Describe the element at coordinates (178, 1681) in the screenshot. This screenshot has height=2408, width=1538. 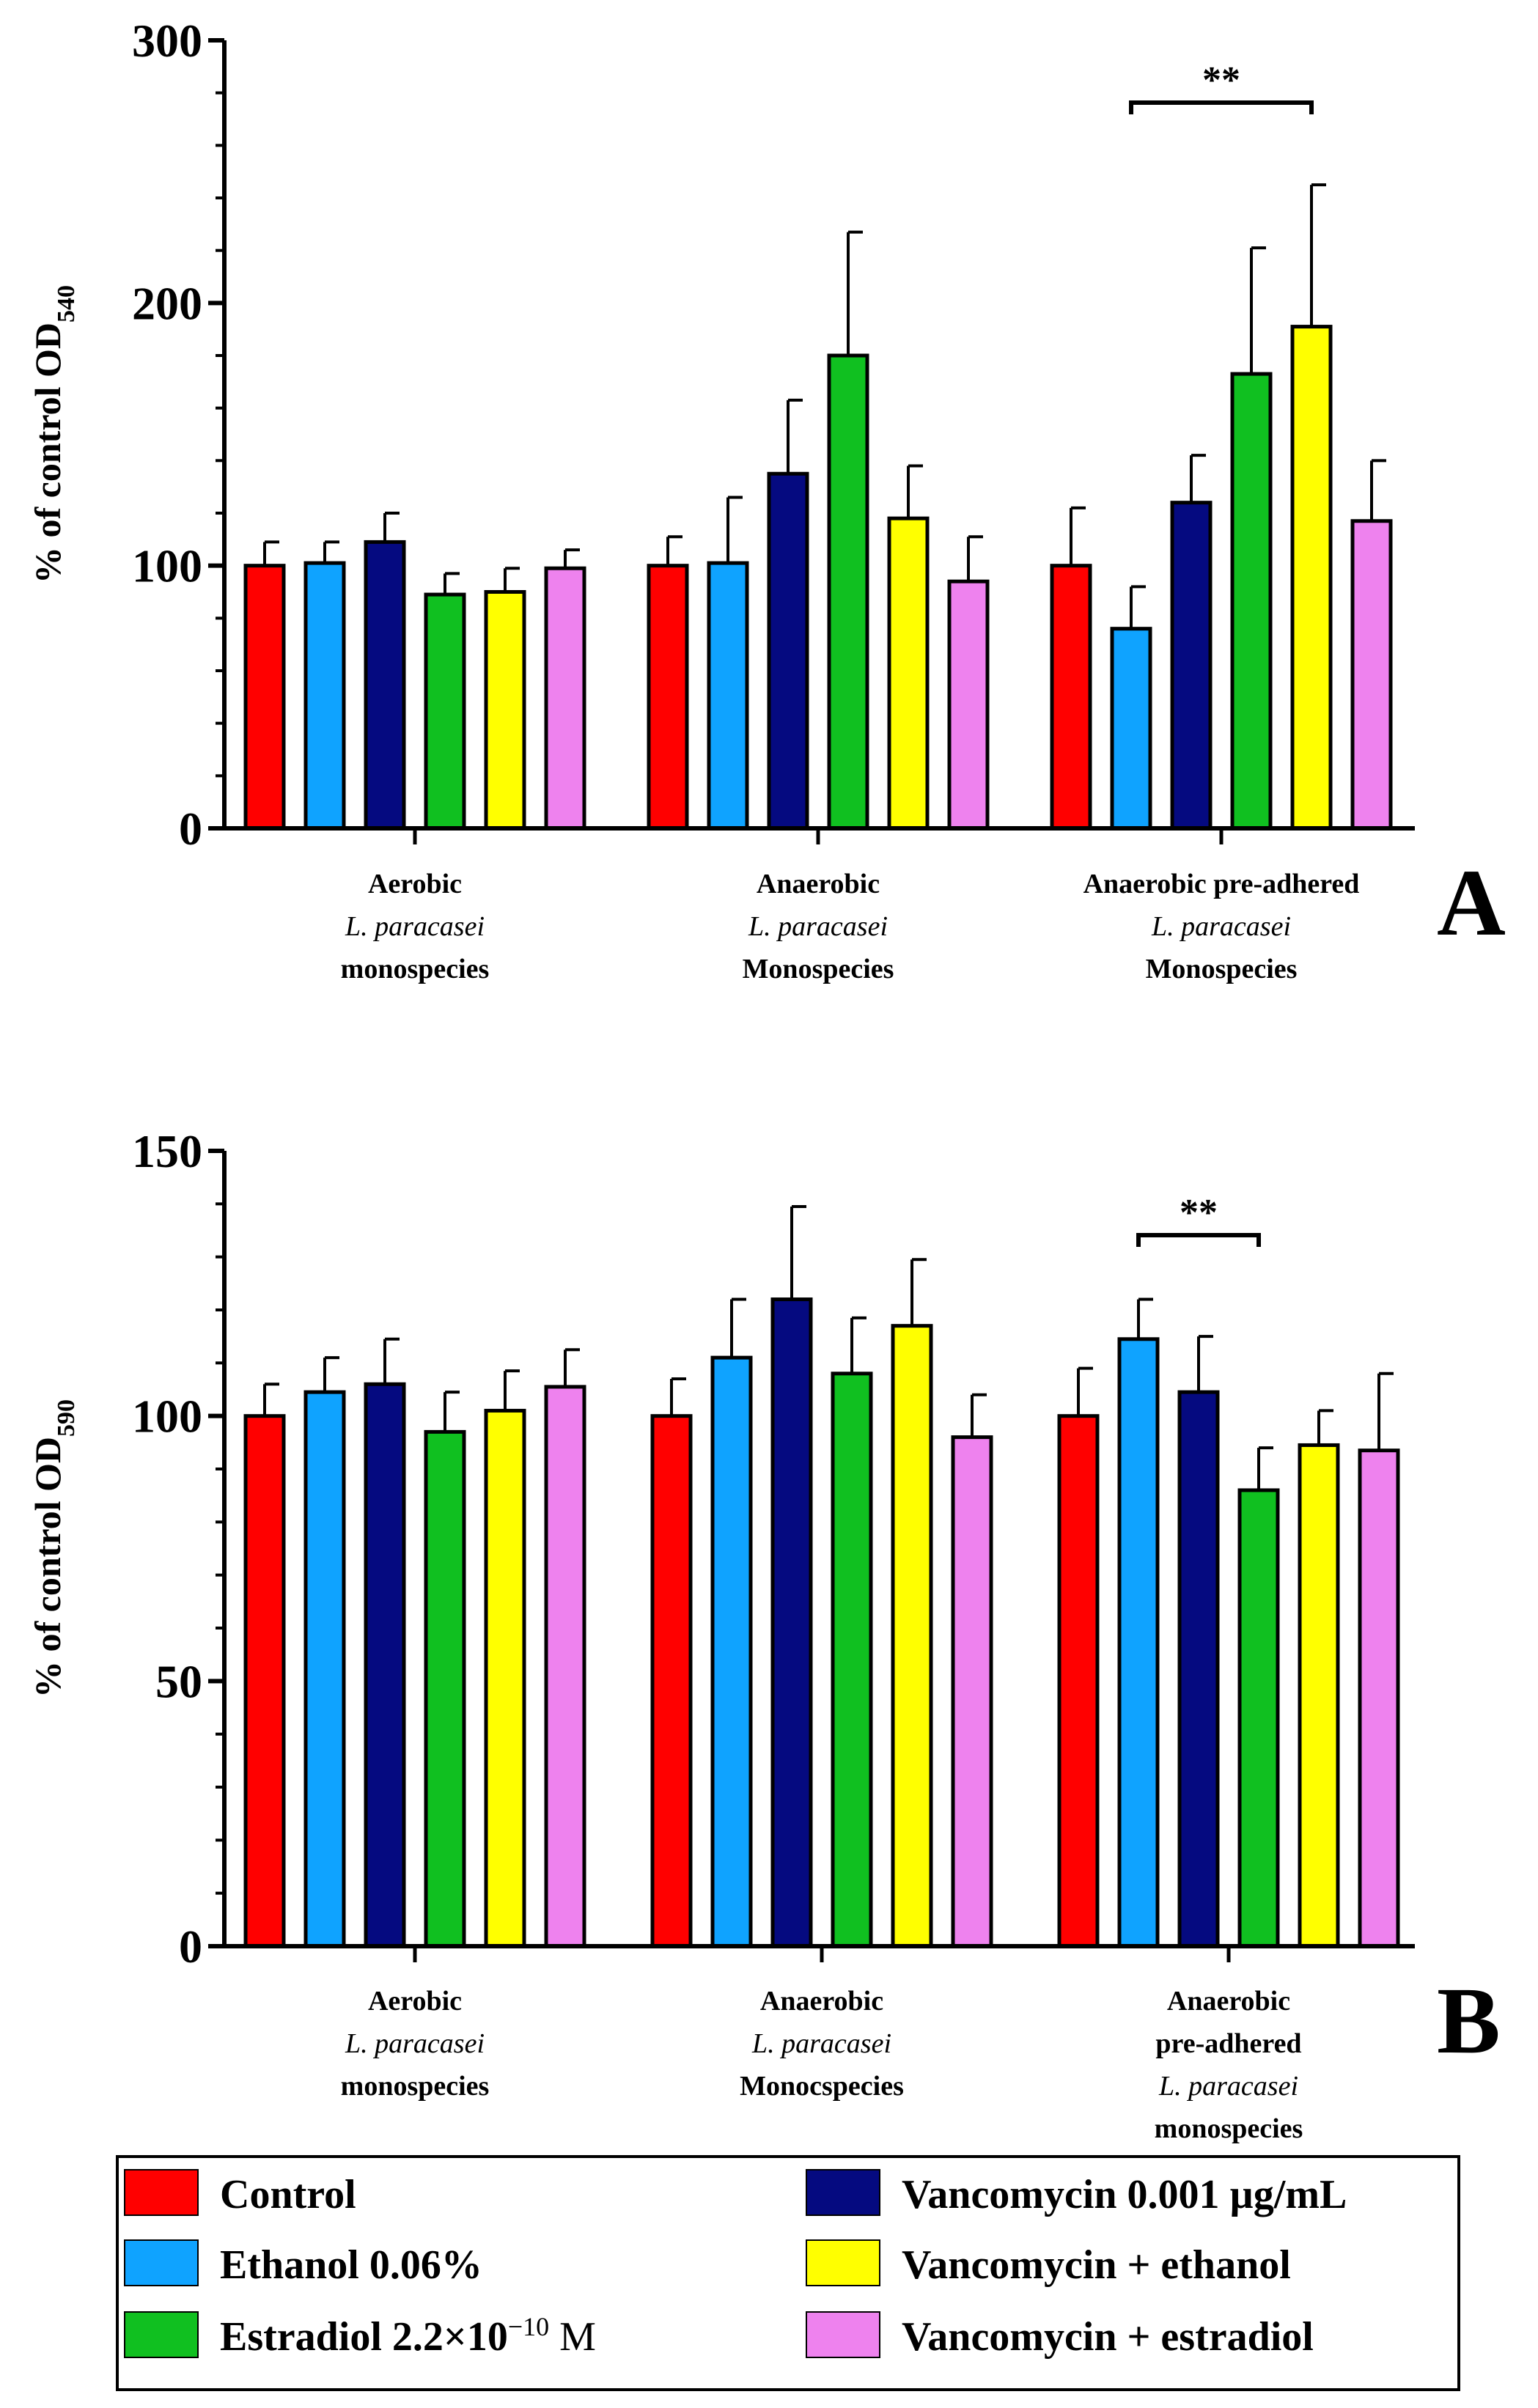
I see `y-tick-label: 50` at that location.